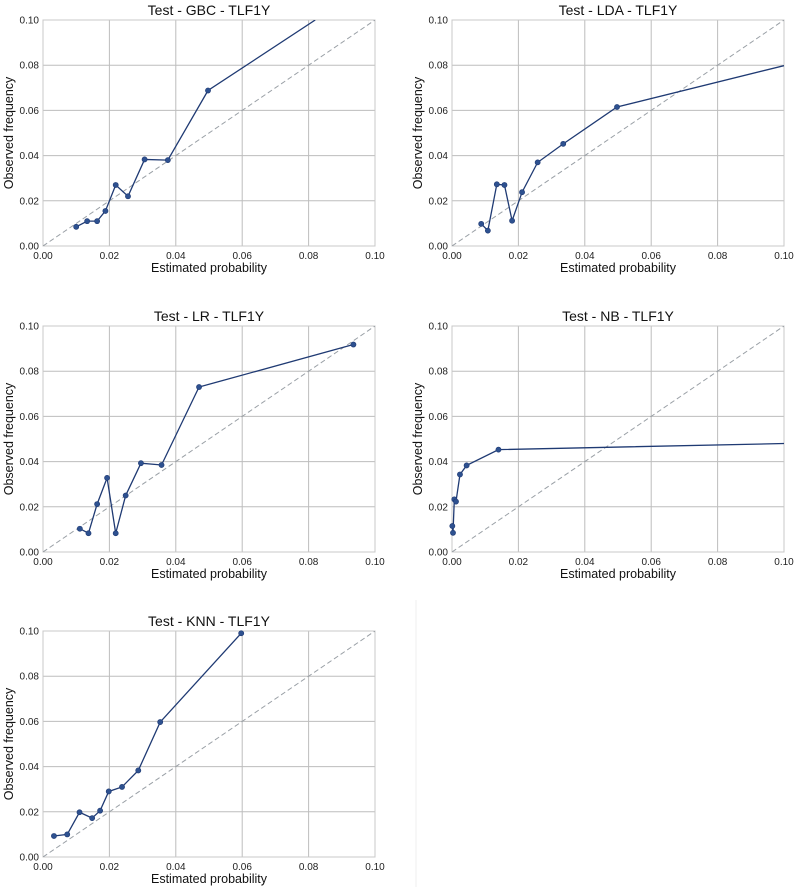  Describe the element at coordinates (209, 621) in the screenshot. I see `chart-title: Test - KNN - TLF1Y` at that location.